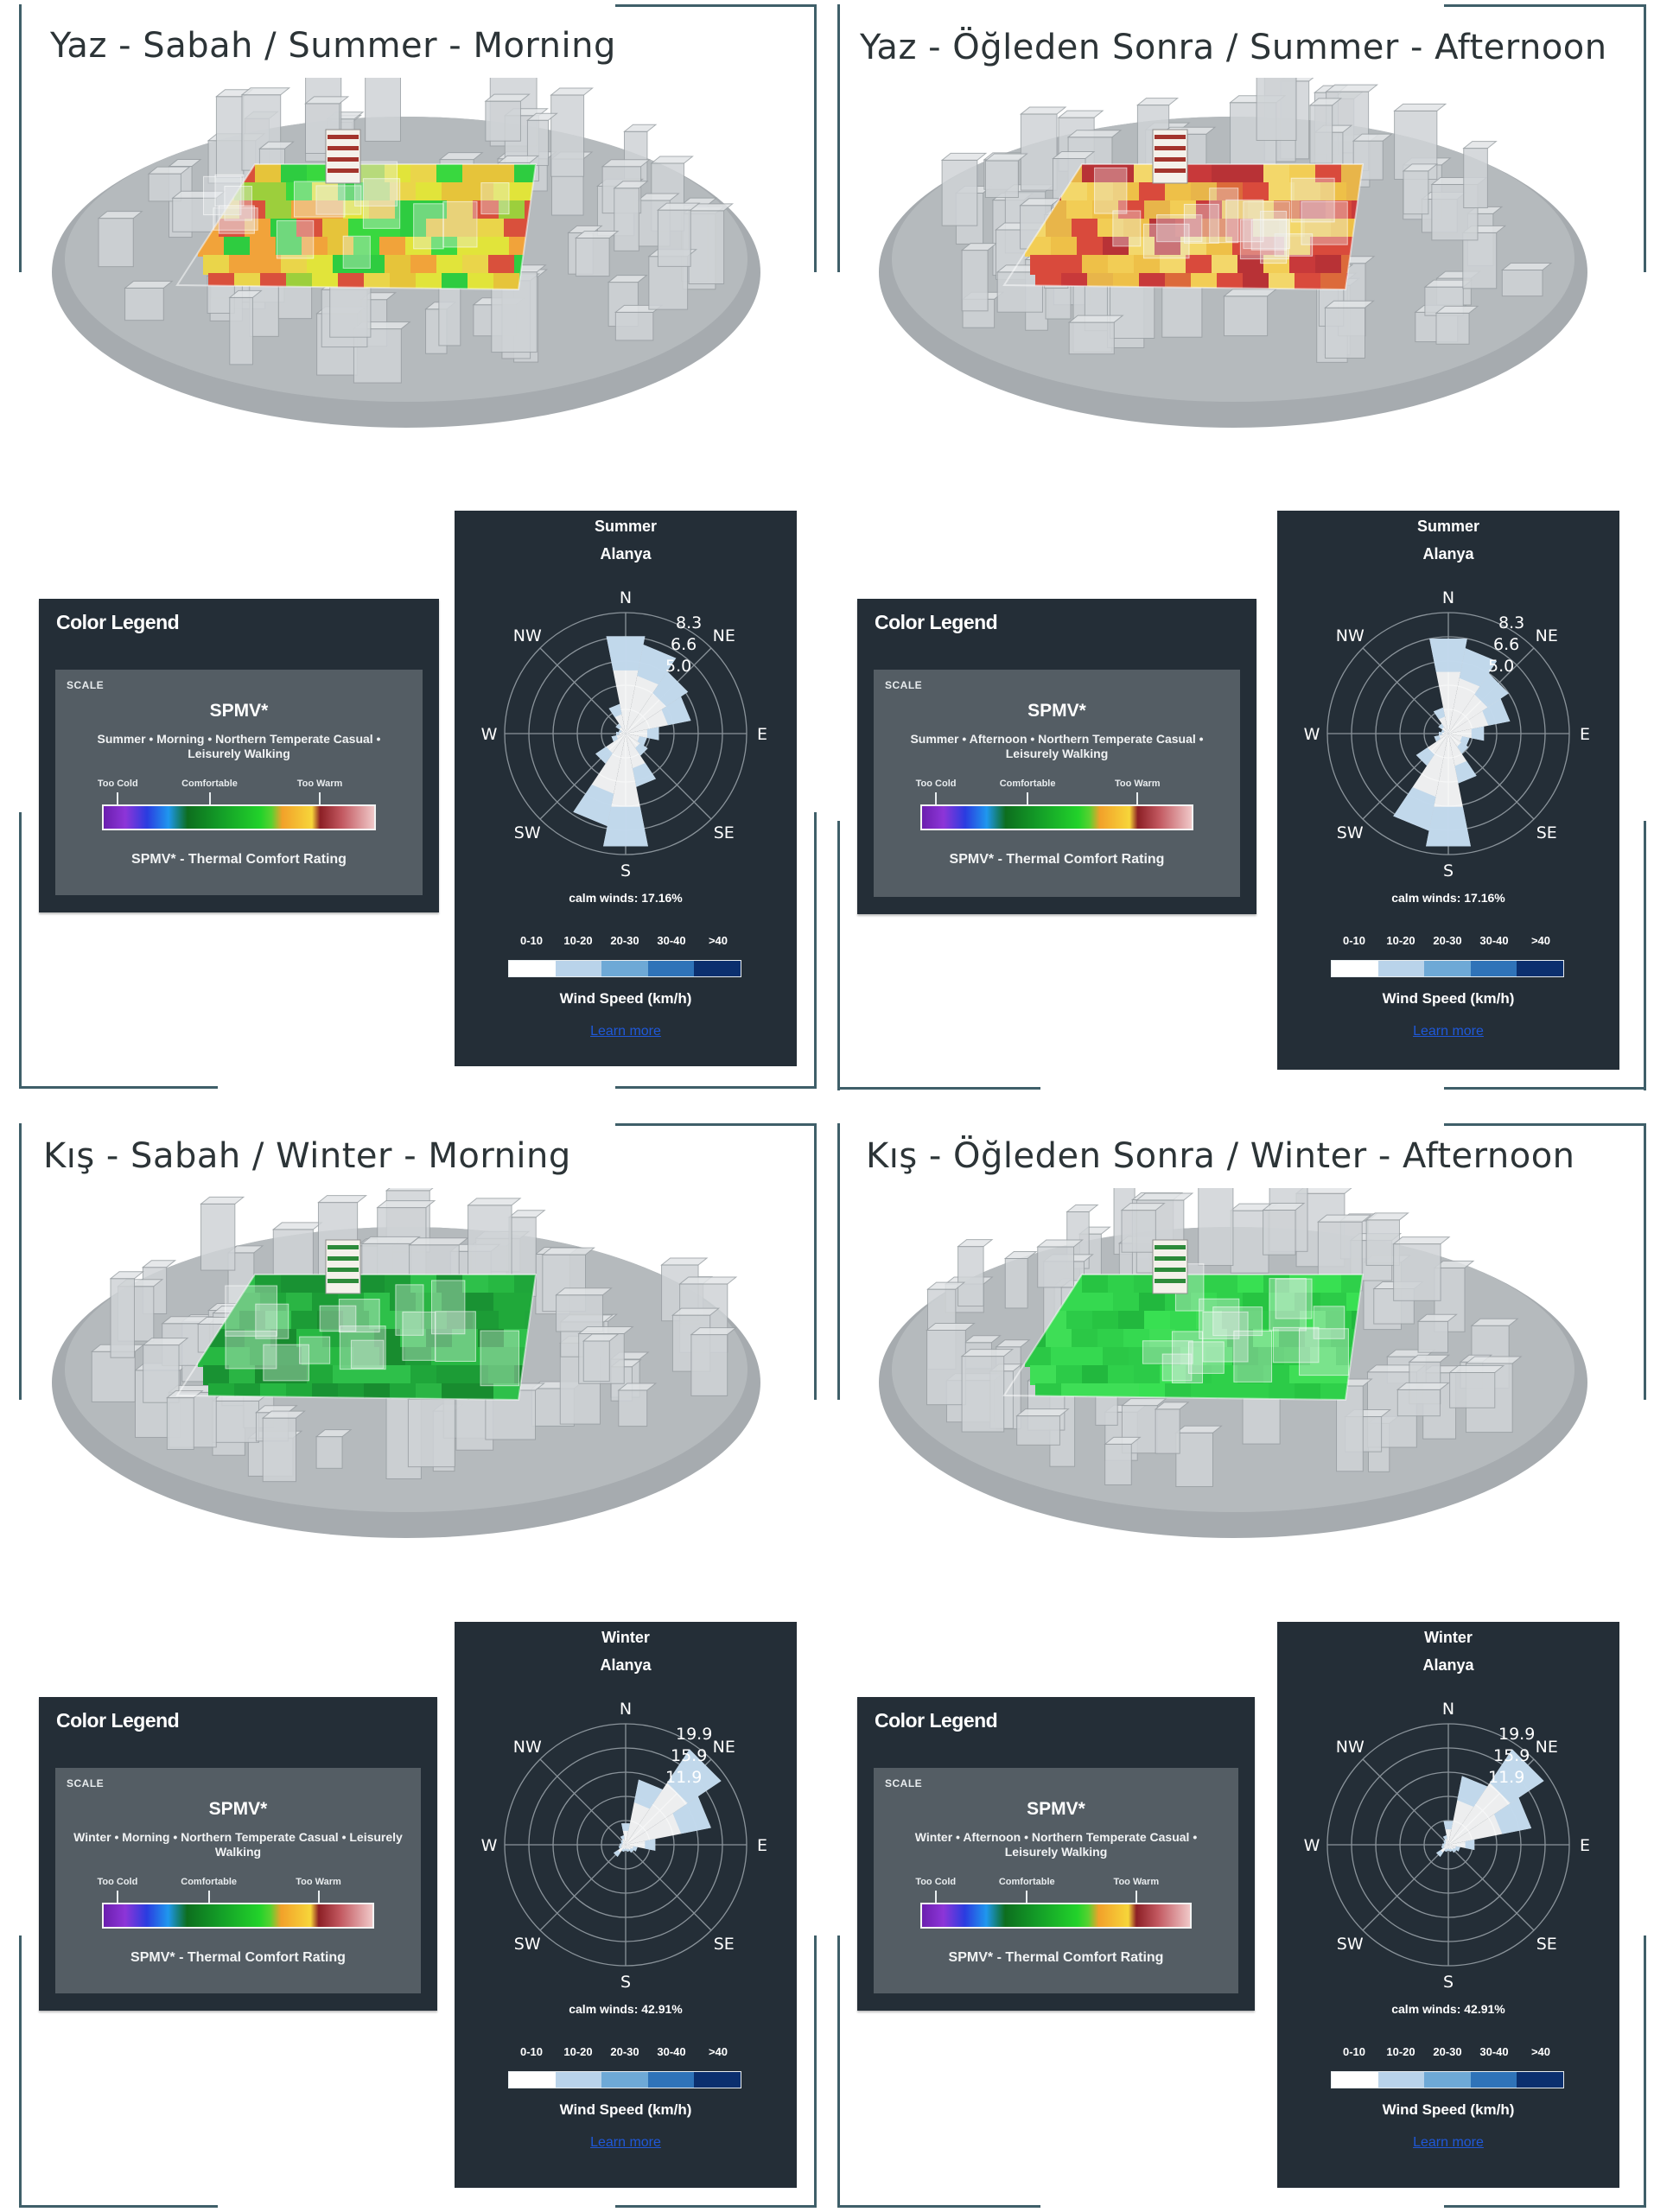 This screenshot has width=1654, height=2212. I want to click on speed-bin-label: >40, so click(1540, 2051).